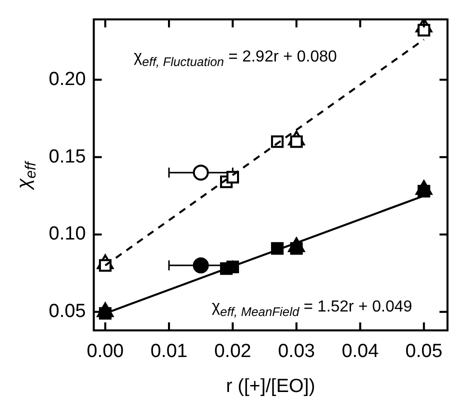 The image size is (458, 402). I want to click on y-tick-label: 0.10, so click(67, 234).